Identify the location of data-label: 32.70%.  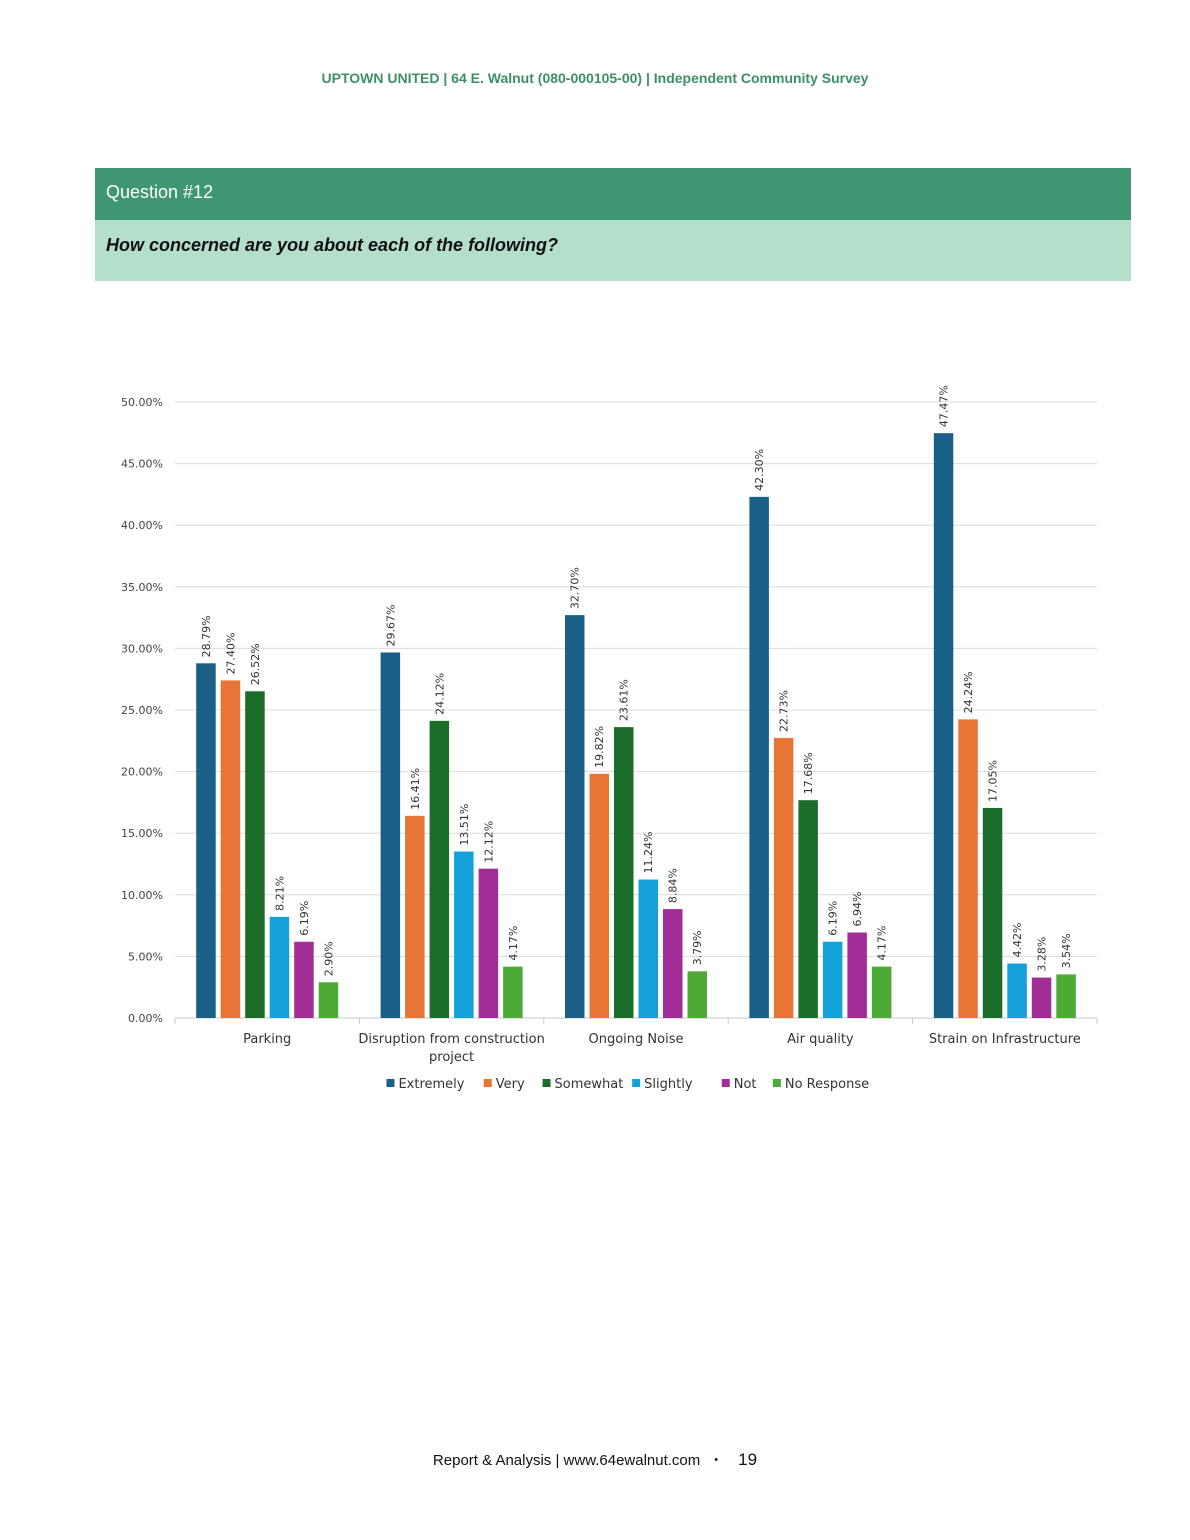
(575, 588).